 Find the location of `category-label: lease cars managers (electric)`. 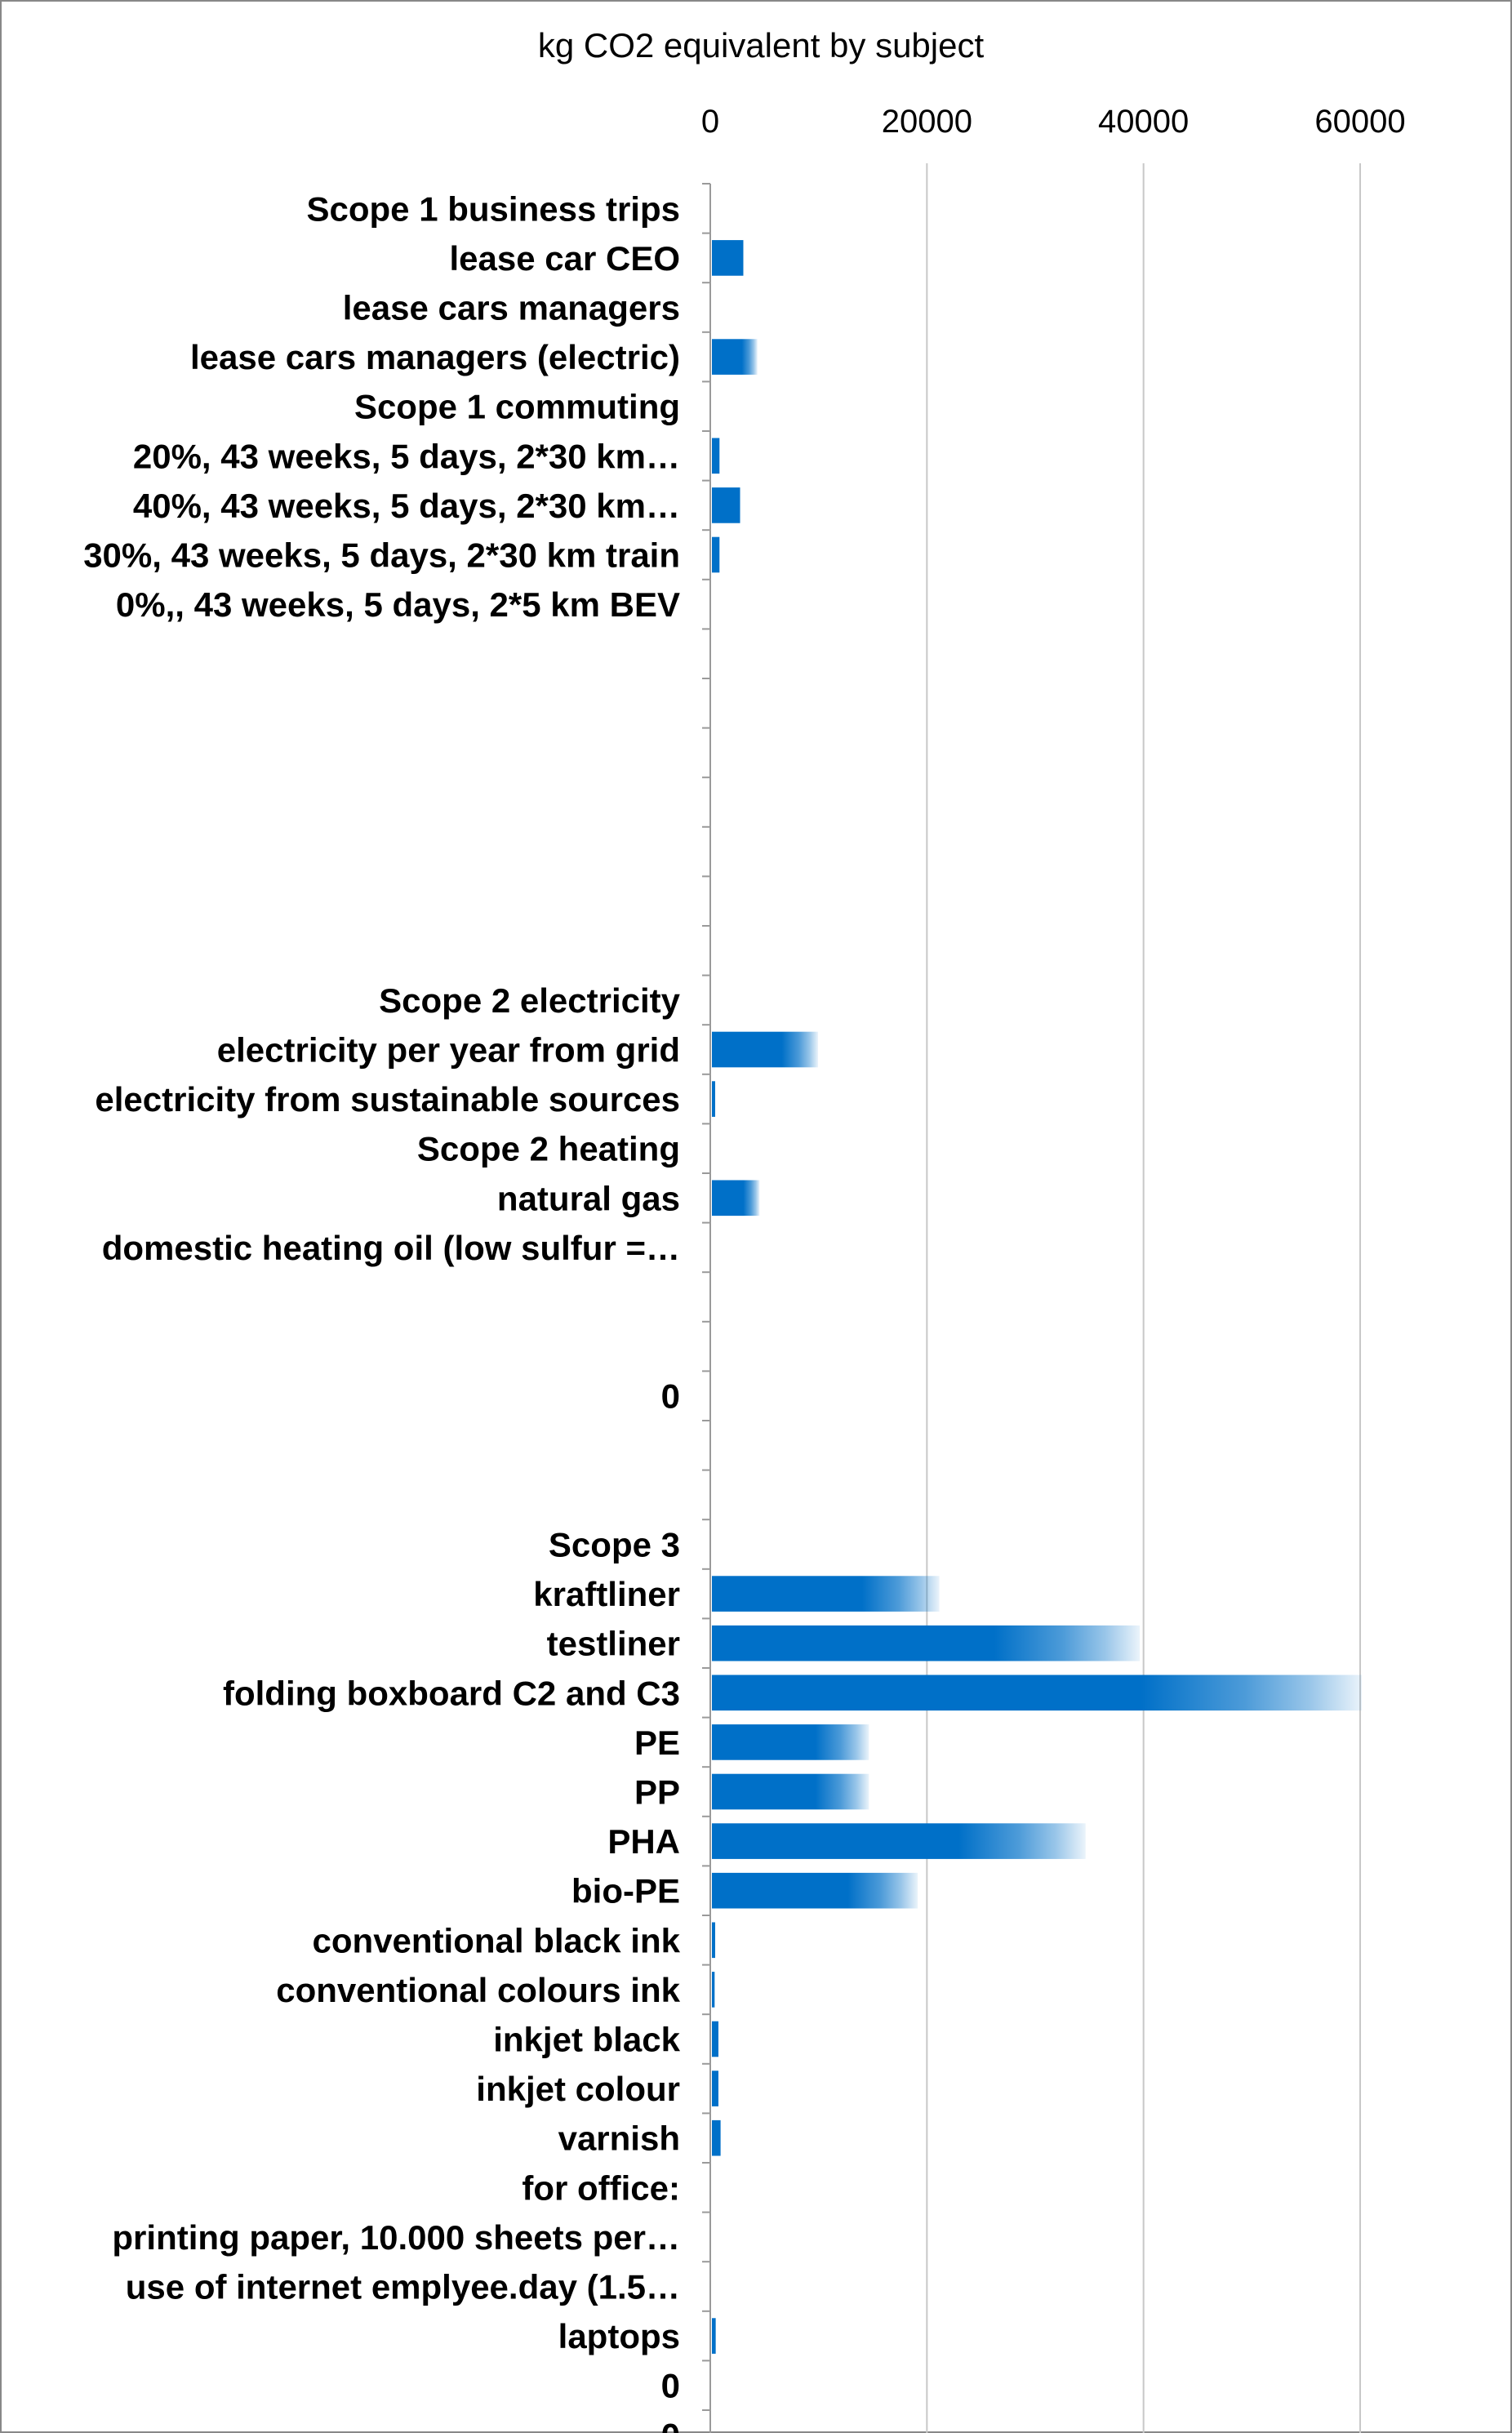

category-label: lease cars managers (electric) is located at coordinates (435, 357).